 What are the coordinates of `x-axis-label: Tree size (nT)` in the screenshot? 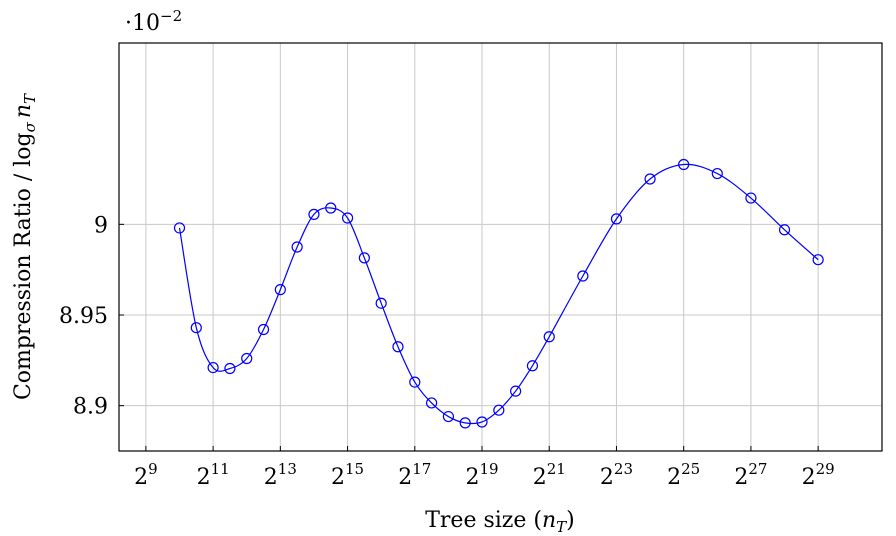 It's located at (500, 522).